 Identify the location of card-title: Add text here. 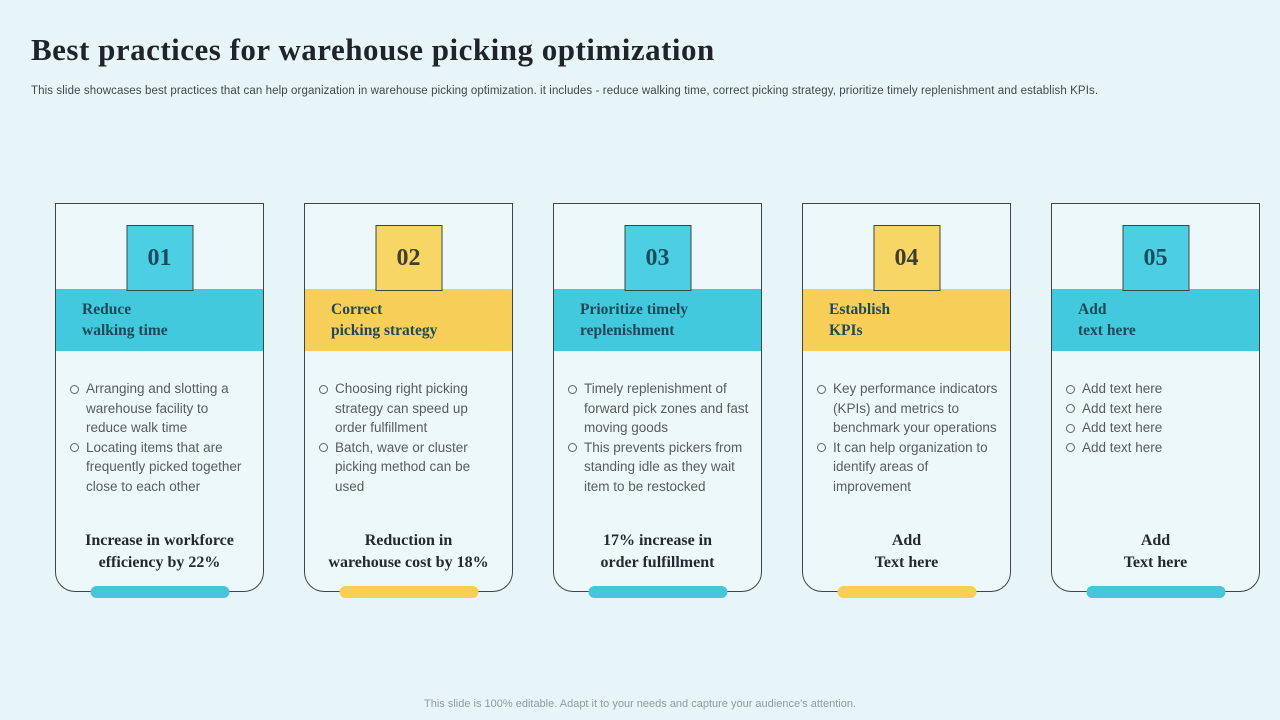
(1155, 320).